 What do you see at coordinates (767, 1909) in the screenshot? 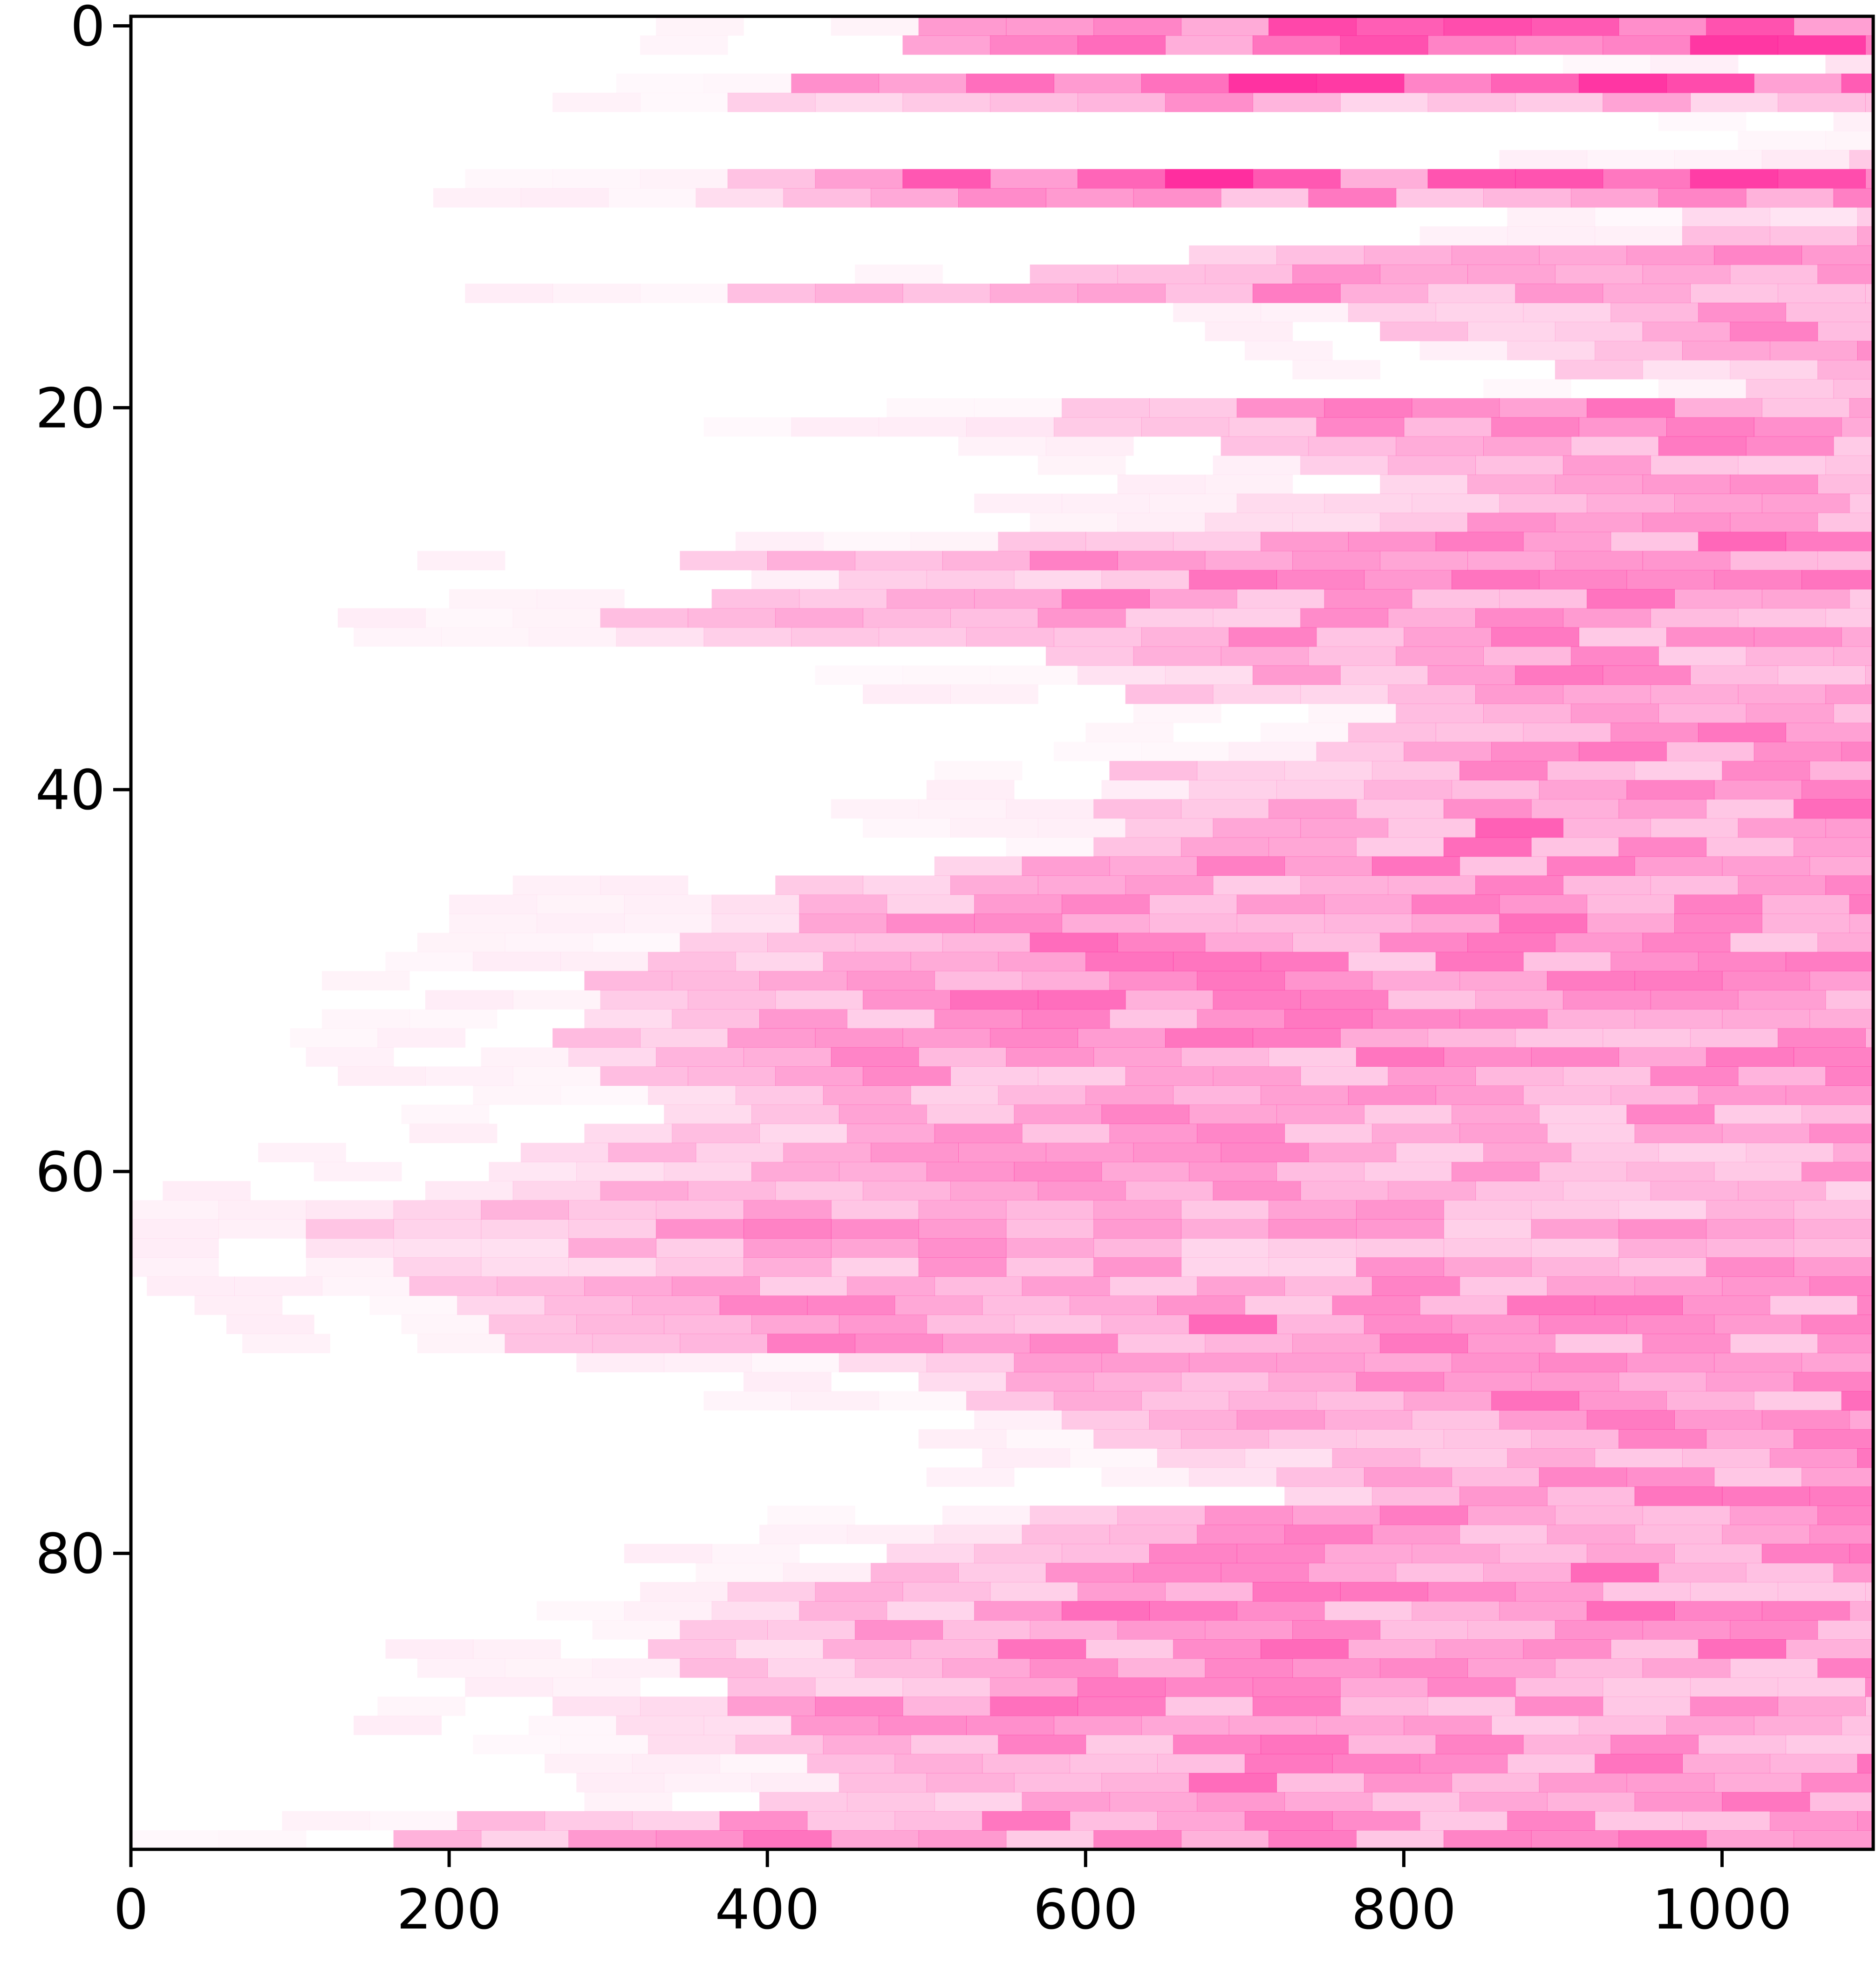
I see `x-tick-label: 400` at bounding box center [767, 1909].